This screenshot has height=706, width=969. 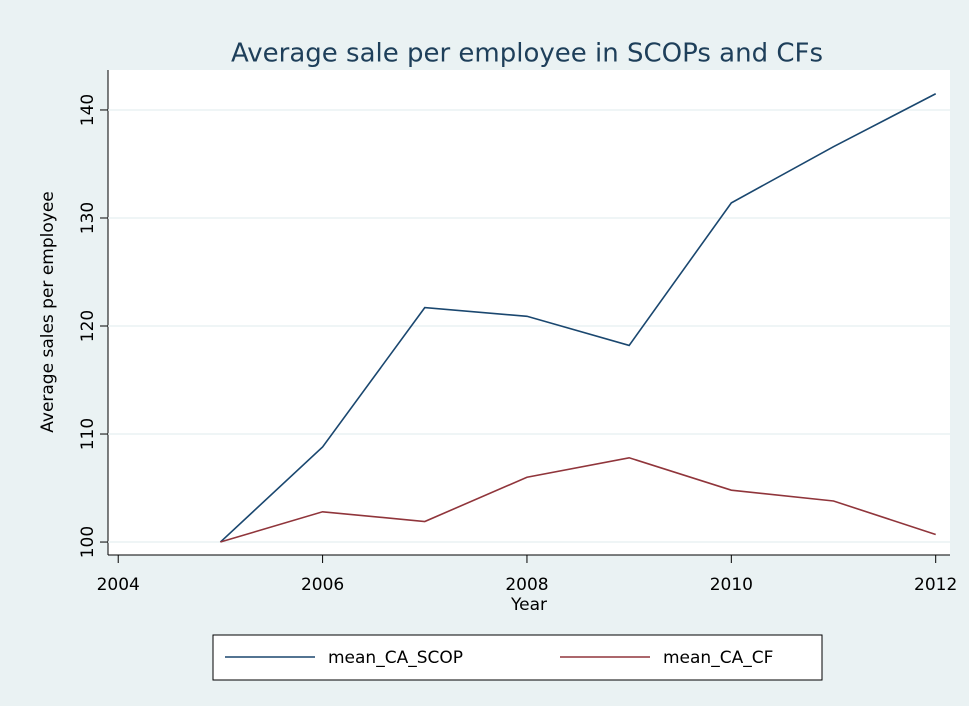 I want to click on x-tick-label: 2004, so click(x=118, y=585).